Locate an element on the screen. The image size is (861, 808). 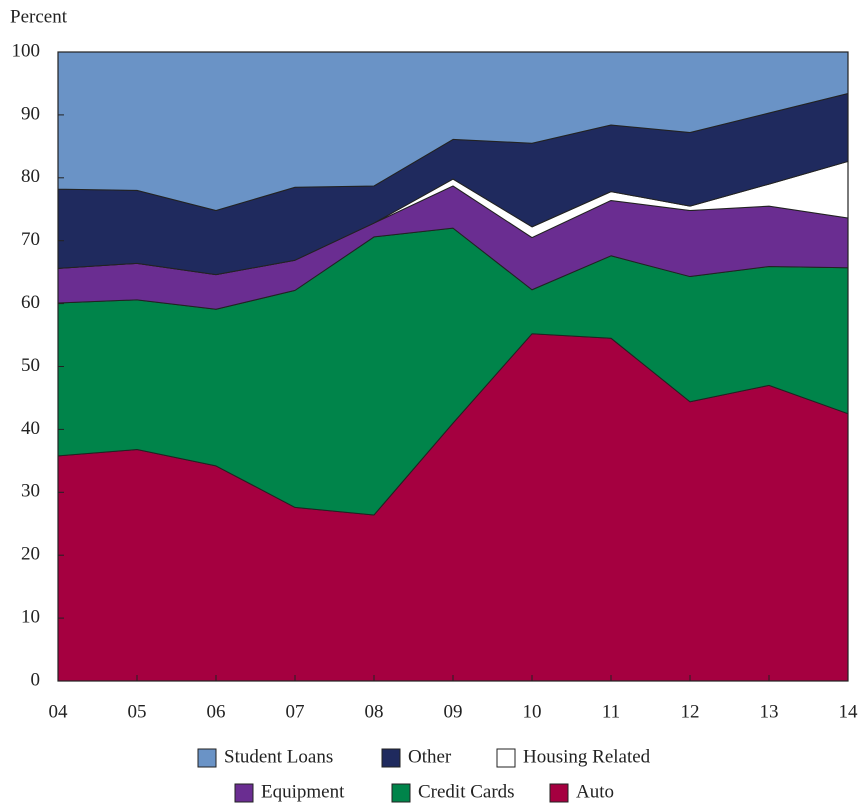
y-tick-label: 90 is located at coordinates (30, 113).